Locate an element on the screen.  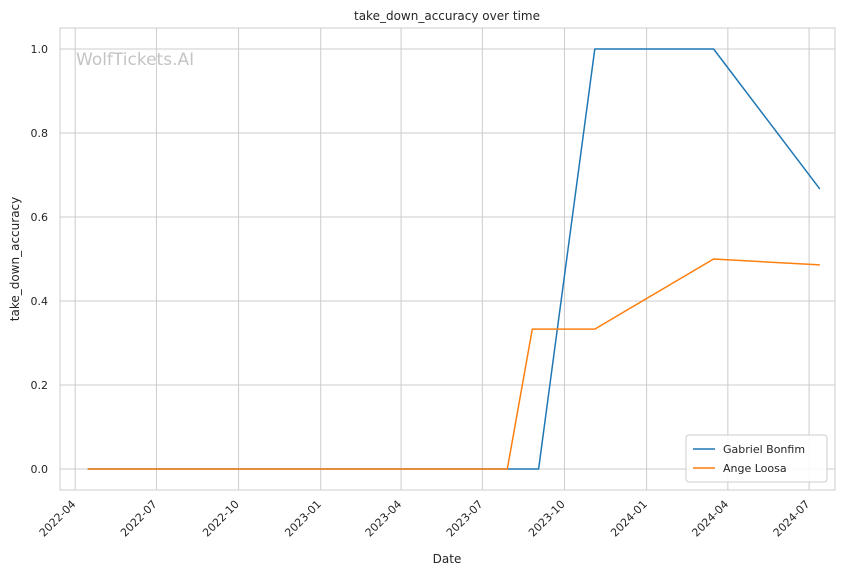
legend: Gabriel Bonfim Ange Loosa is located at coordinates (756, 458).